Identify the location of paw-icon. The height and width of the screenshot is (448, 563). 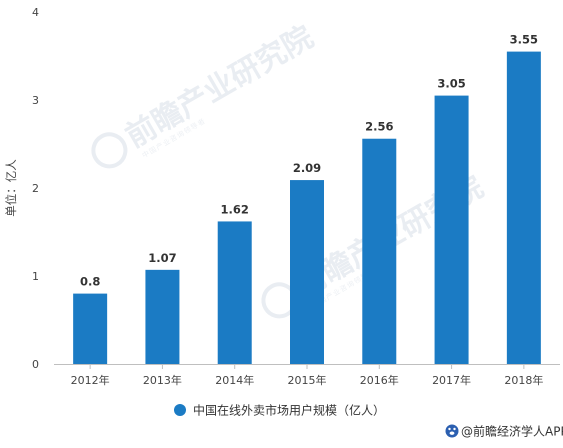
(452, 431).